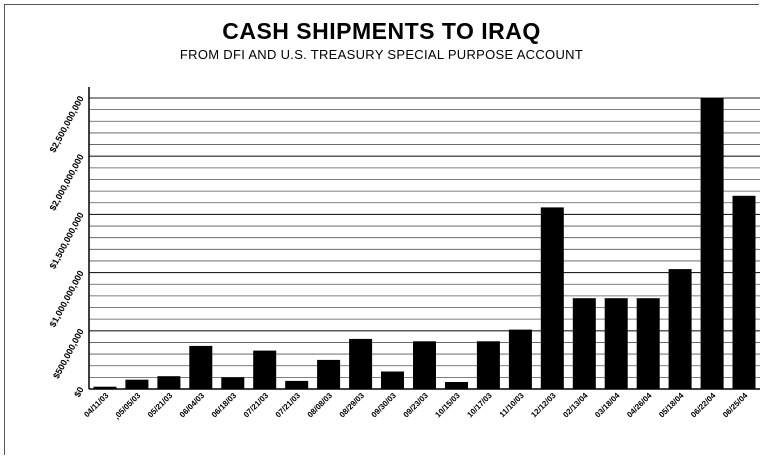  I want to click on x-tick-label: 10/17/03, so click(479, 405).